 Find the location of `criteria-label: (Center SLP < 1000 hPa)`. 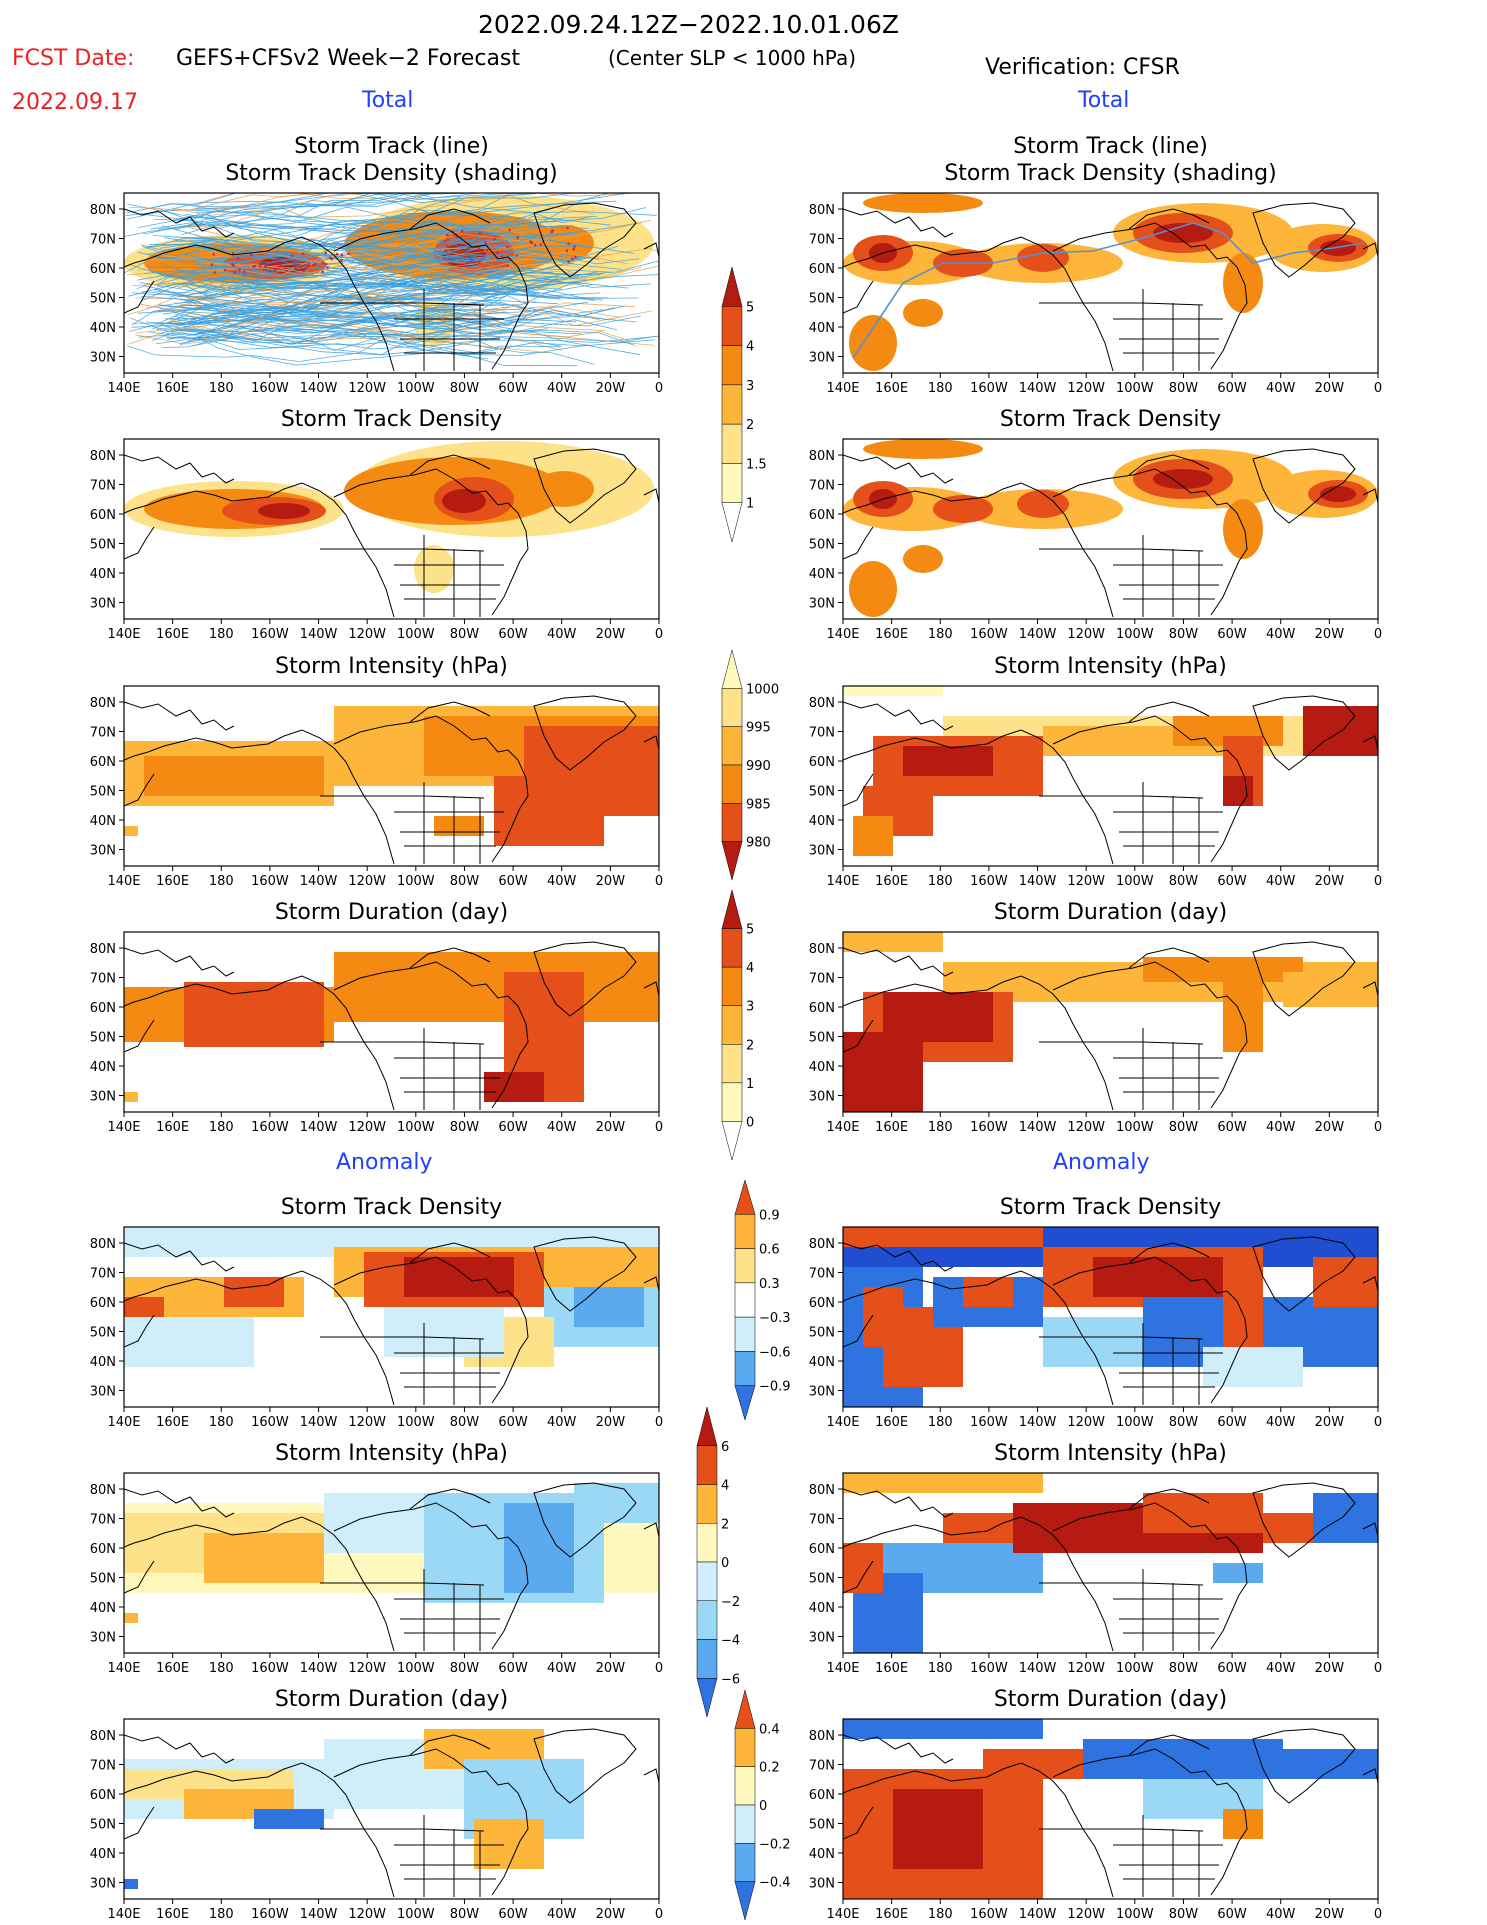

criteria-label: (Center SLP < 1000 hPa) is located at coordinates (732, 58).